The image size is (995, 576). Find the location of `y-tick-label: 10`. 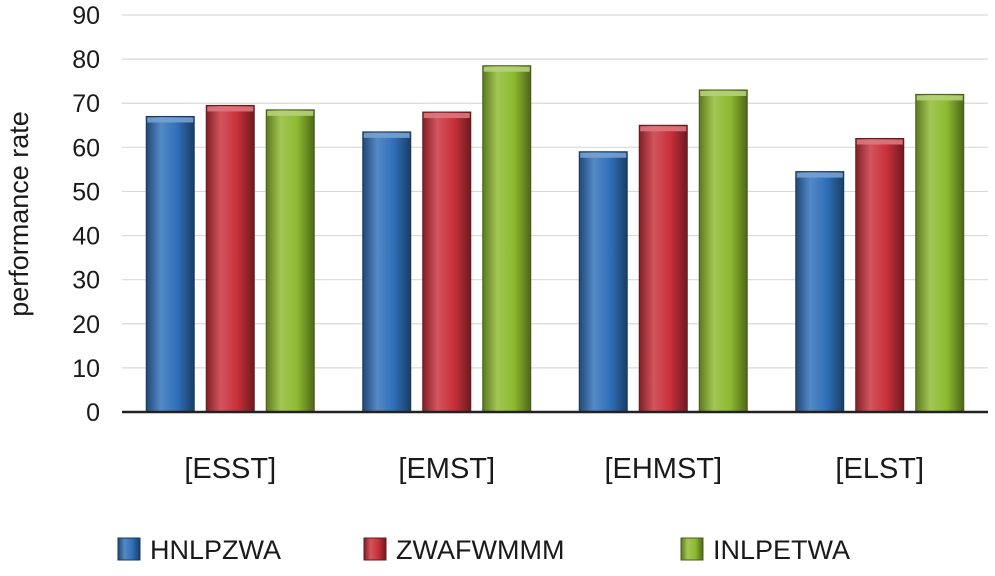

y-tick-label: 10 is located at coordinates (86, 369).